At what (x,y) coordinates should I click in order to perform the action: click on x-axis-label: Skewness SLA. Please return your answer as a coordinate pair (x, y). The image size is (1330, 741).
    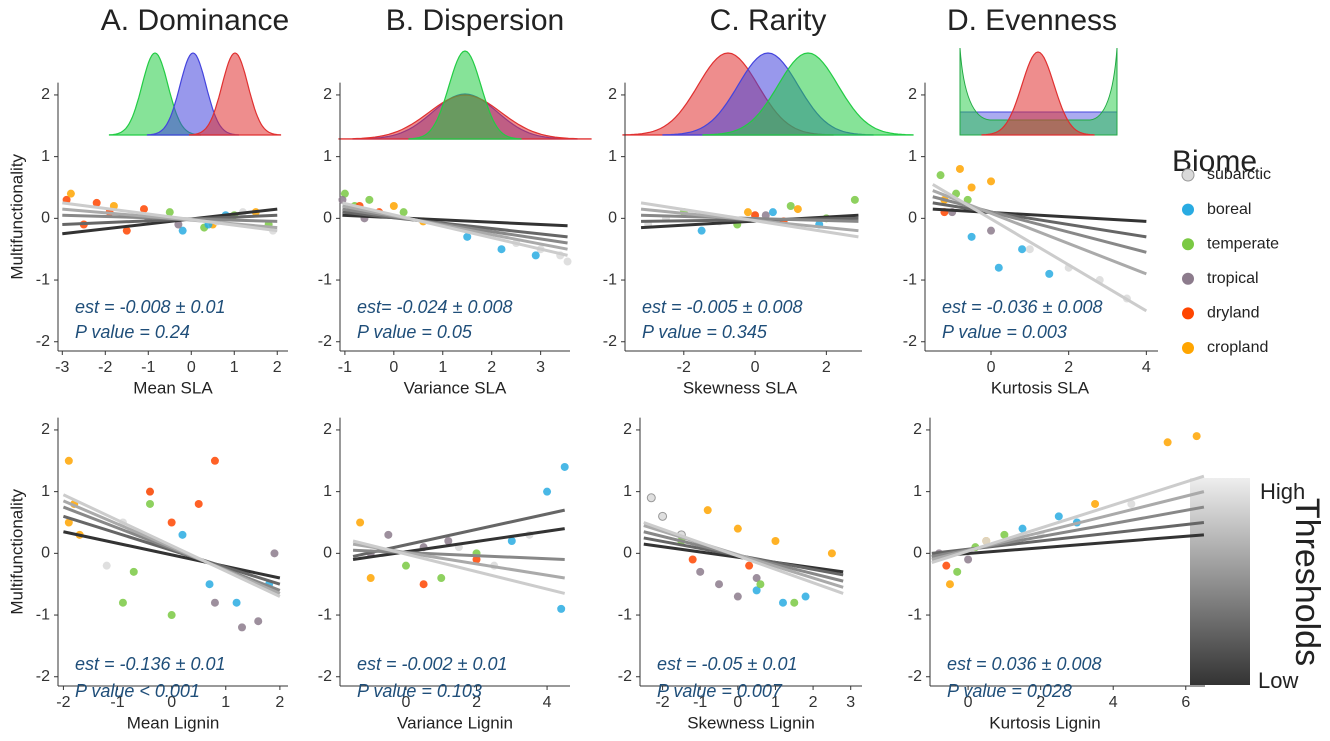
    Looking at the image, I should click on (740, 387).